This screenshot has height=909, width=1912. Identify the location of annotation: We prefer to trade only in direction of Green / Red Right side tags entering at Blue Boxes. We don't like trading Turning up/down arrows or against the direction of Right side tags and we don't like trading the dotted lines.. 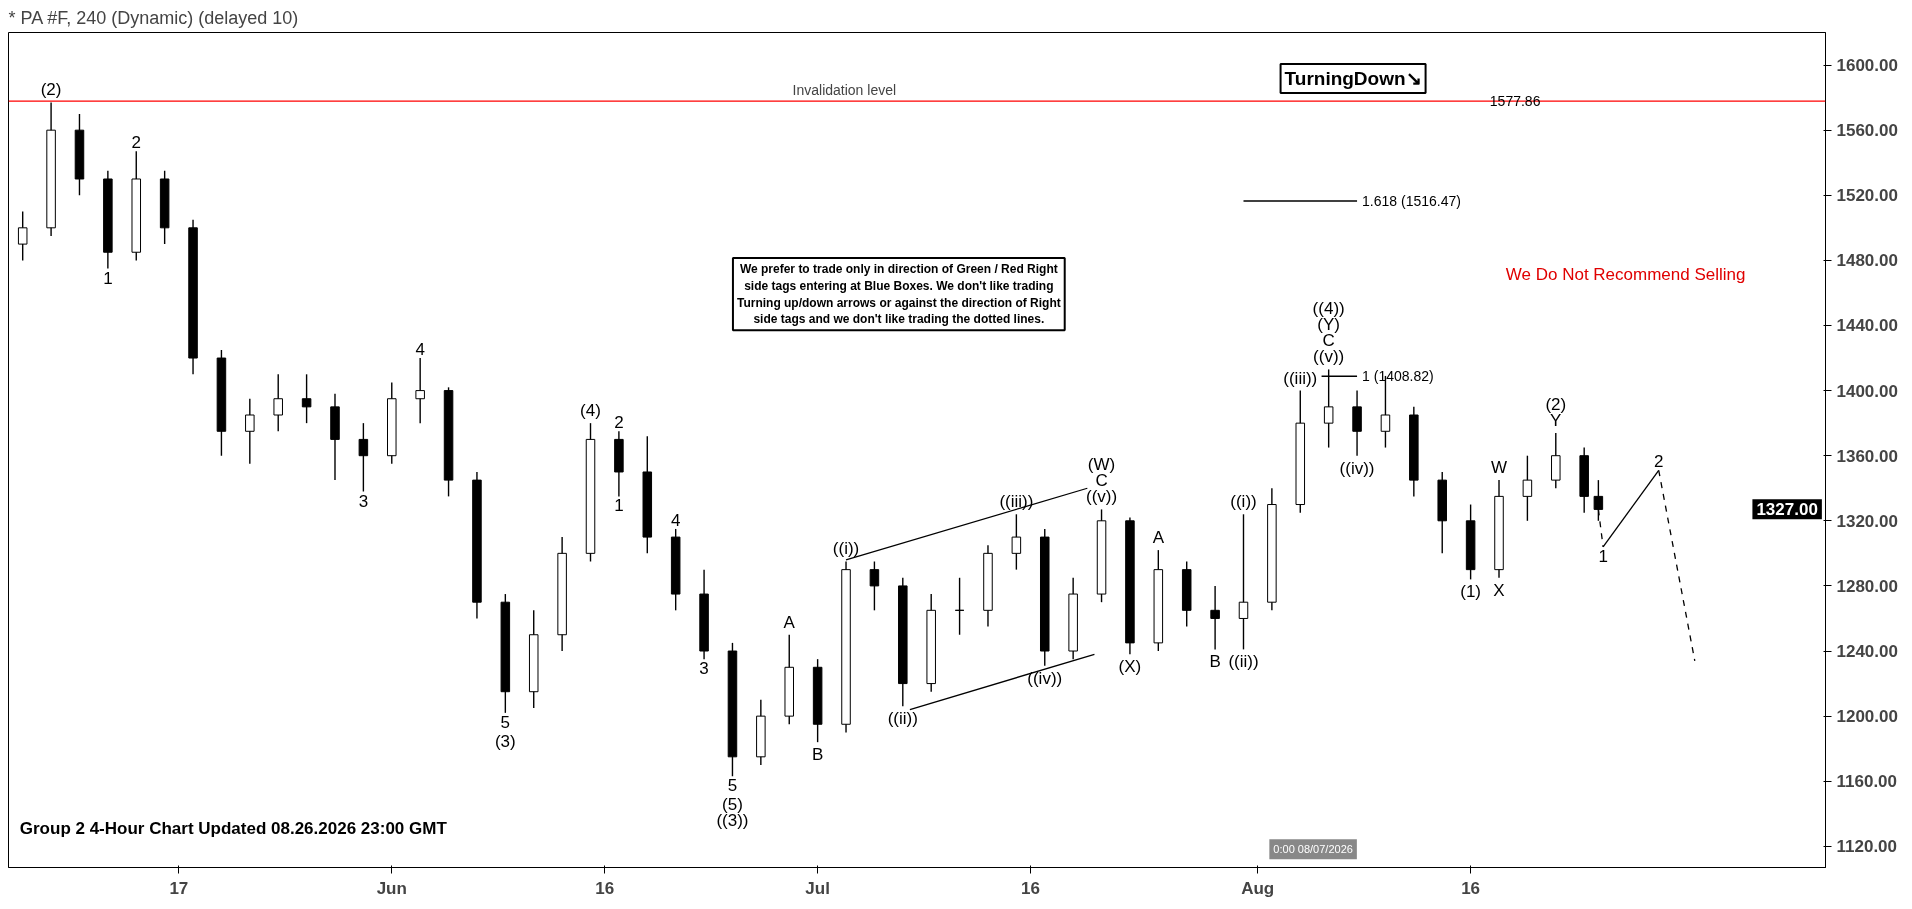
(898, 294).